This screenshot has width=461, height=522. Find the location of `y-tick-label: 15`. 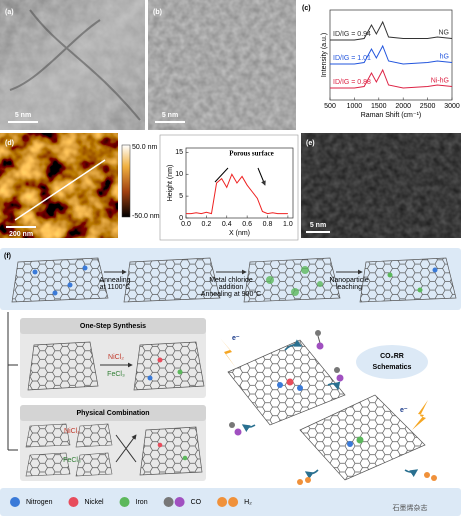

y-tick-label: 15 is located at coordinates (179, 152).